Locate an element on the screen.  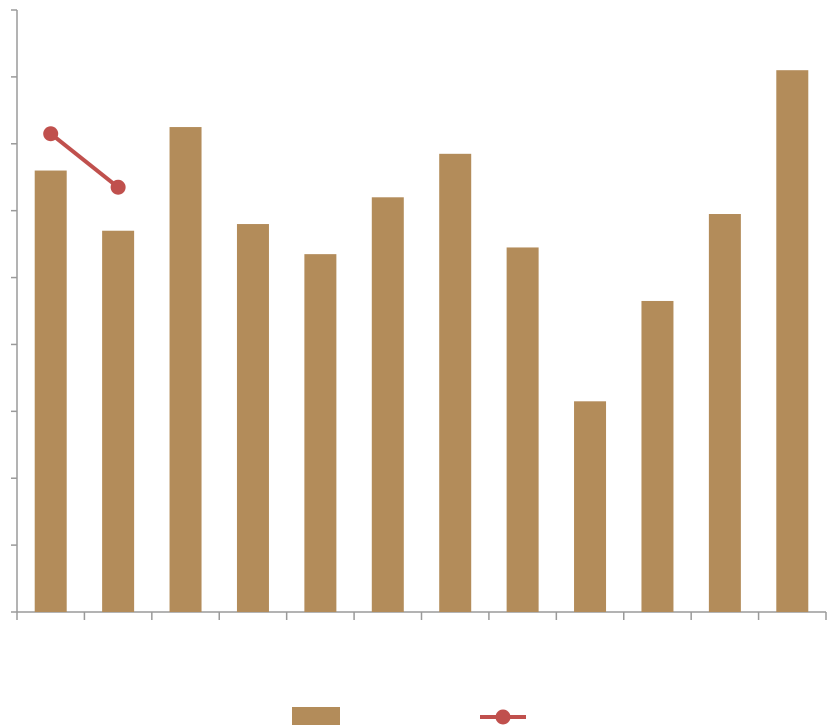
line-series is located at coordinates (84, 160).